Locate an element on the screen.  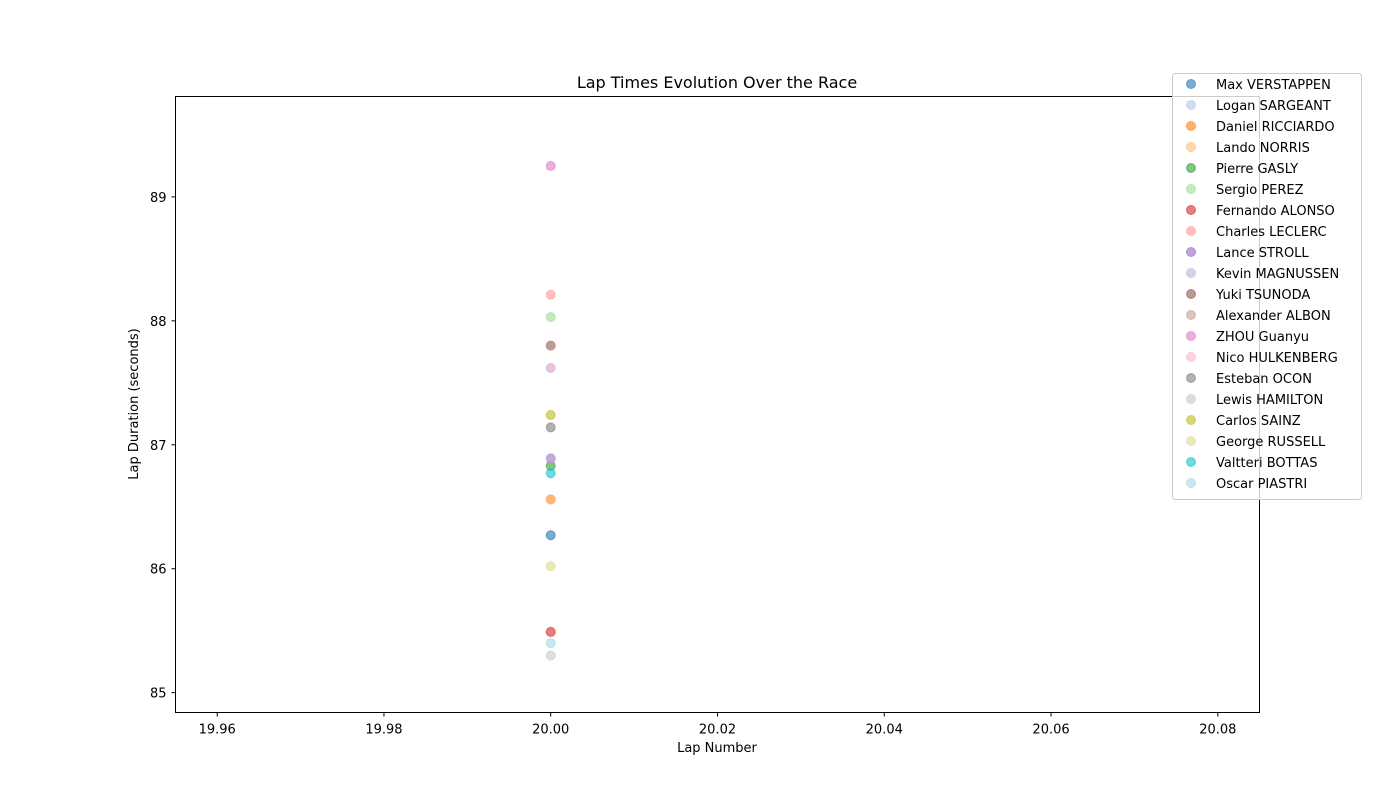
legend-entry-label: Pierre GASLY is located at coordinates (1257, 169).